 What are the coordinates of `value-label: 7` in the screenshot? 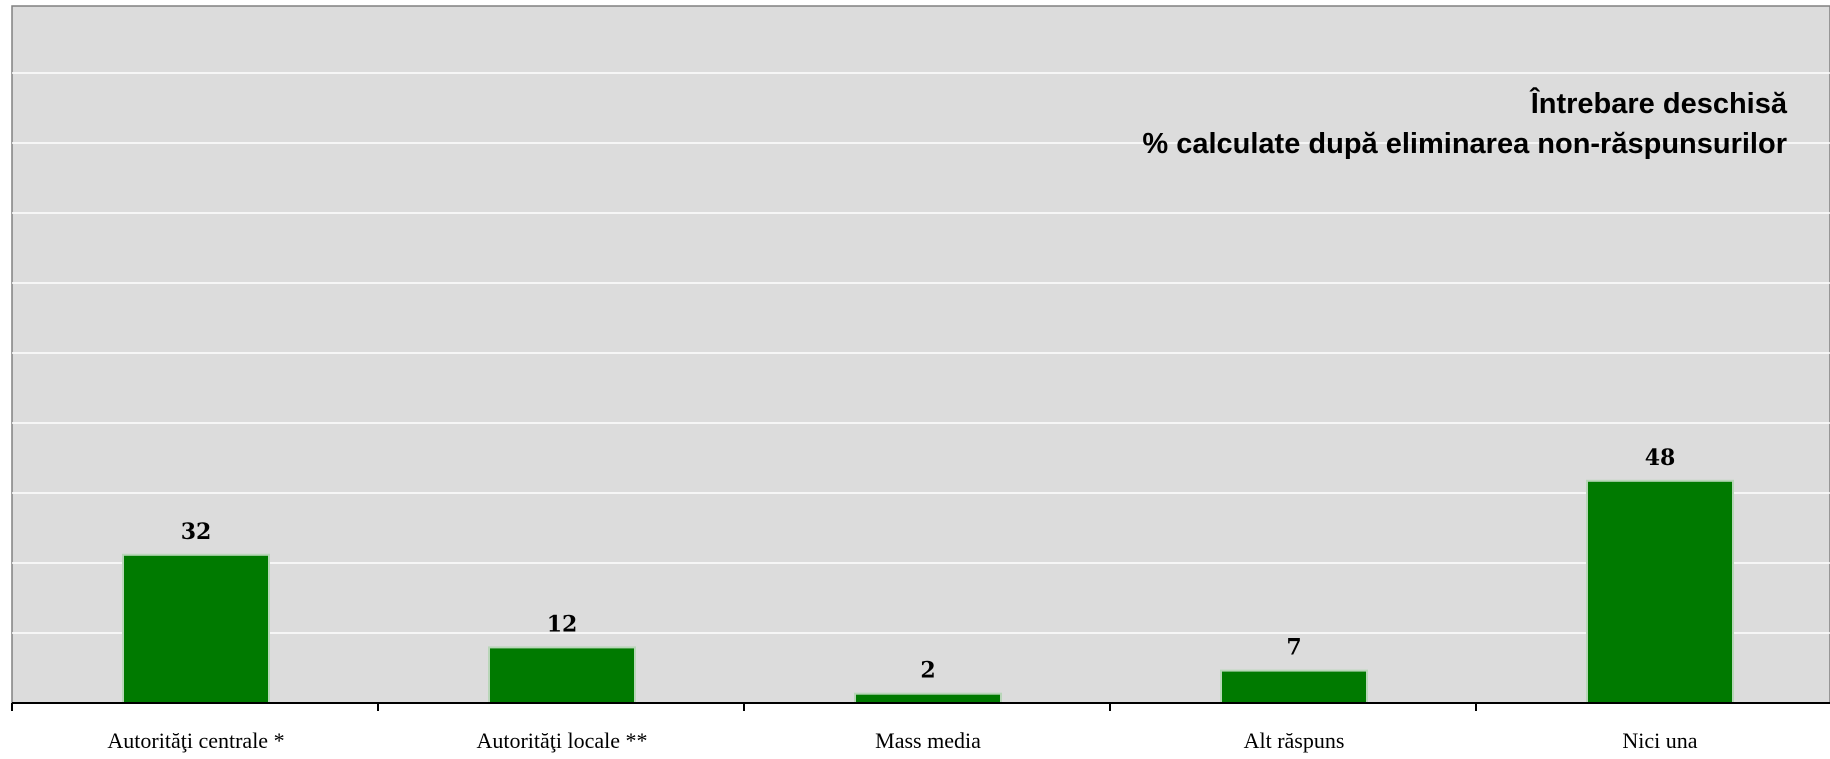 It's located at (1293, 648).